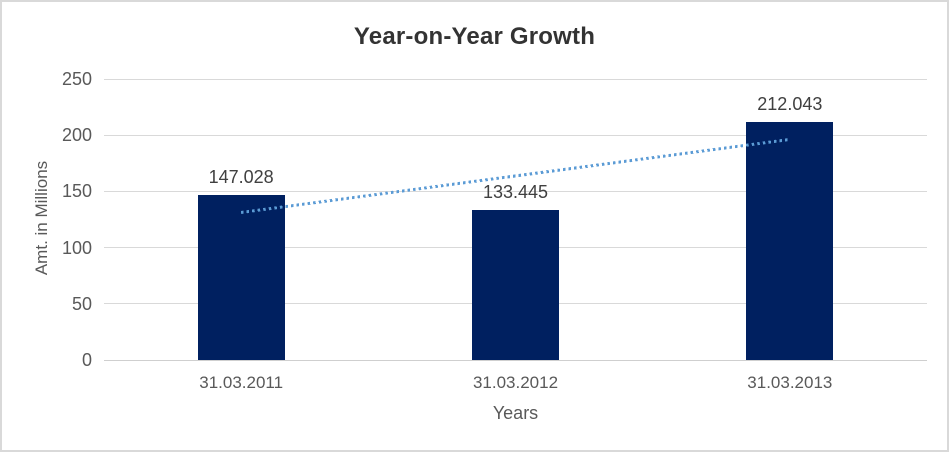  I want to click on bar-value-label: 133.445, so click(515, 192).